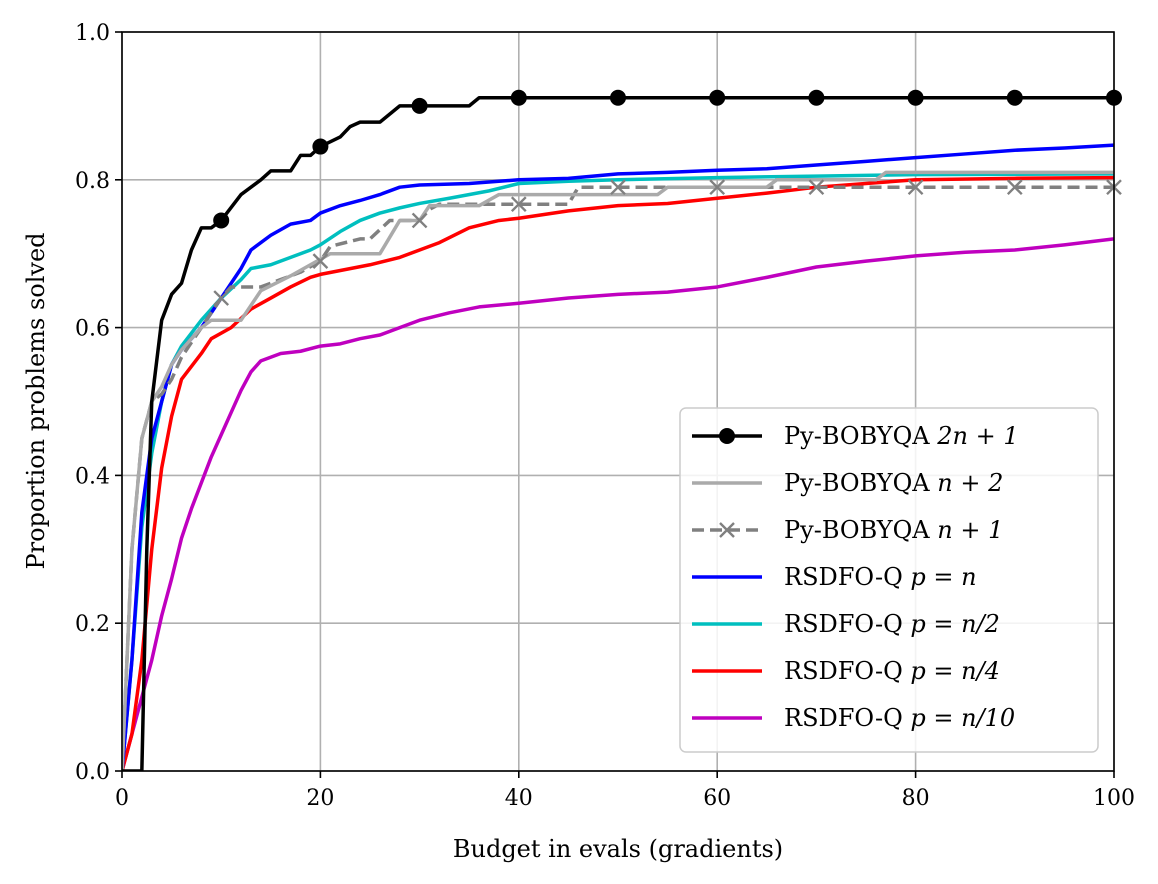 The height and width of the screenshot is (884, 1158). What do you see at coordinates (943, 577) in the screenshot?
I see `legend-label-math: p = n` at bounding box center [943, 577].